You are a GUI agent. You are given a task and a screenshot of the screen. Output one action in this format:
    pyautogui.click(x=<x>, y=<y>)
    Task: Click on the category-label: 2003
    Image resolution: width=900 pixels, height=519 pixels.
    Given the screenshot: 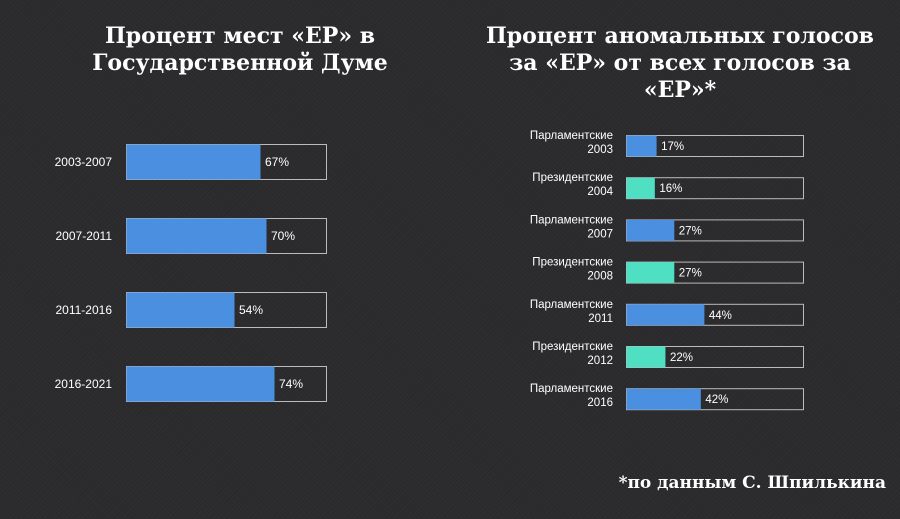 What is the action you would take?
    pyautogui.click(x=600, y=150)
    